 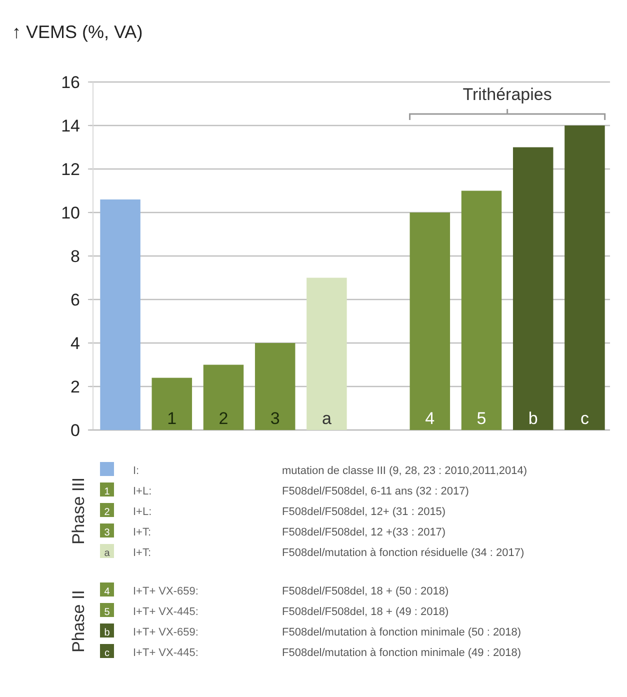 What do you see at coordinates (481, 418) in the screenshot?
I see `x-tick-label: 5` at bounding box center [481, 418].